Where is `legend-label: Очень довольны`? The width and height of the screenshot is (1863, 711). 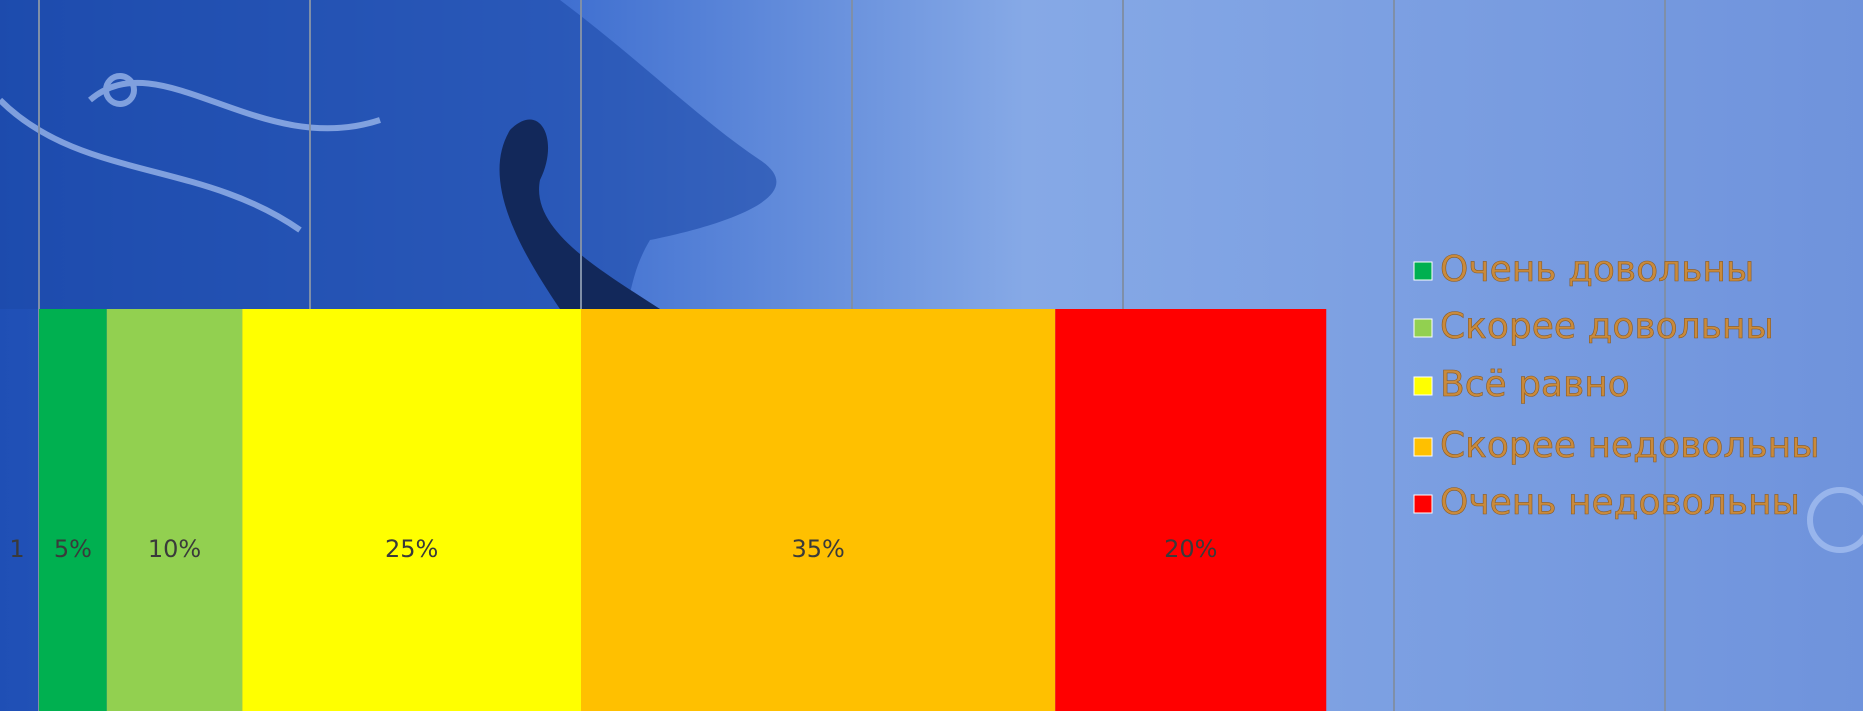 legend-label: Очень довольны is located at coordinates (1597, 269).